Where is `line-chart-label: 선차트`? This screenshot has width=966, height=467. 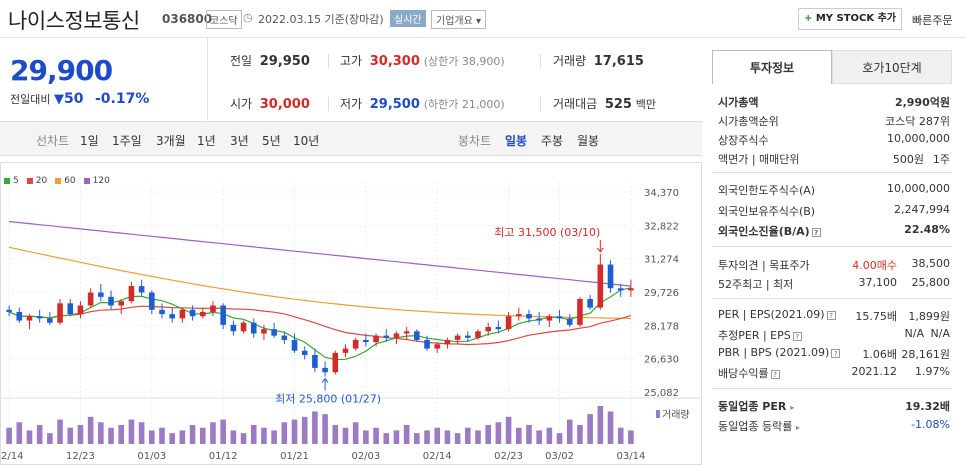
line-chart-label: 선차트 is located at coordinates (53, 141).